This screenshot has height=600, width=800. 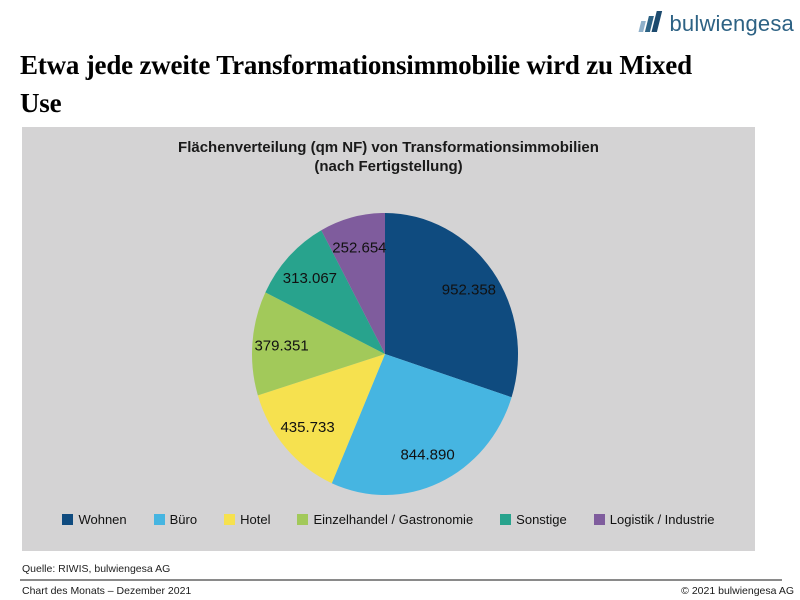 I want to click on pie-value-label-5: 252.654, so click(x=359, y=247).